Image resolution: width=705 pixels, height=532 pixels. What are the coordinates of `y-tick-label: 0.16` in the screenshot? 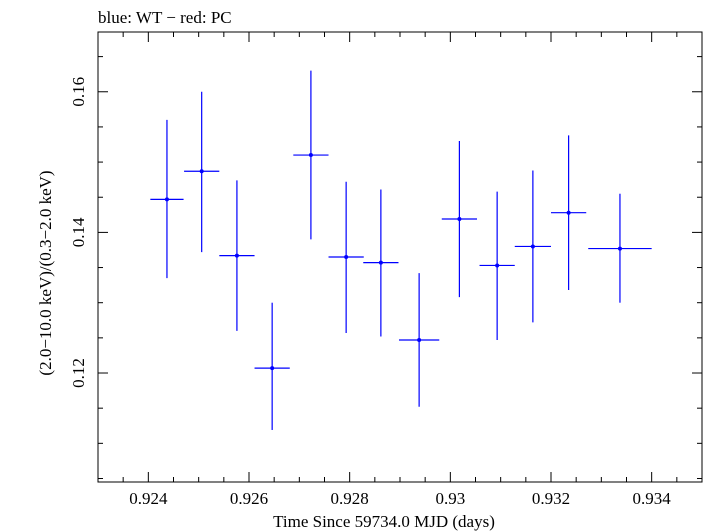 It's located at (78, 92).